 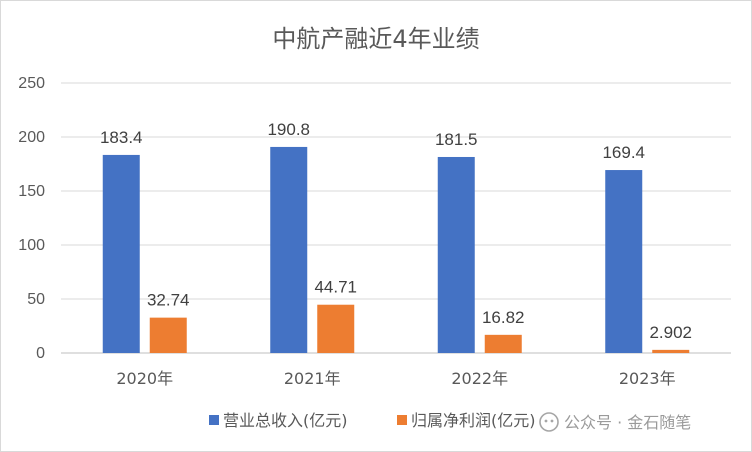 I want to click on data-label: 44.71, so click(x=335, y=287).